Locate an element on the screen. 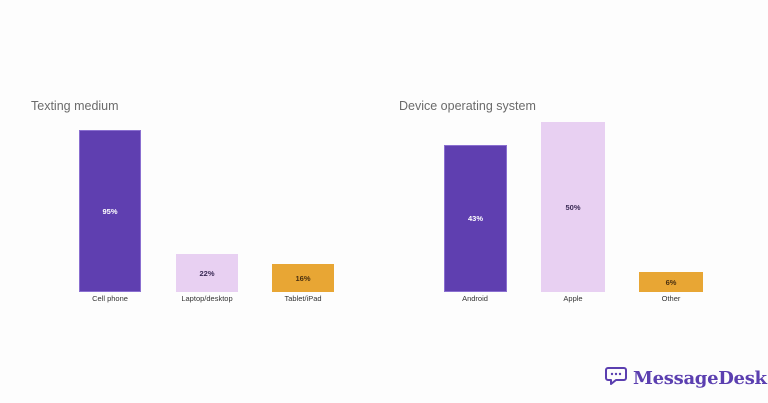  bar-tablet-ipad: 16% is located at coordinates (303, 278).